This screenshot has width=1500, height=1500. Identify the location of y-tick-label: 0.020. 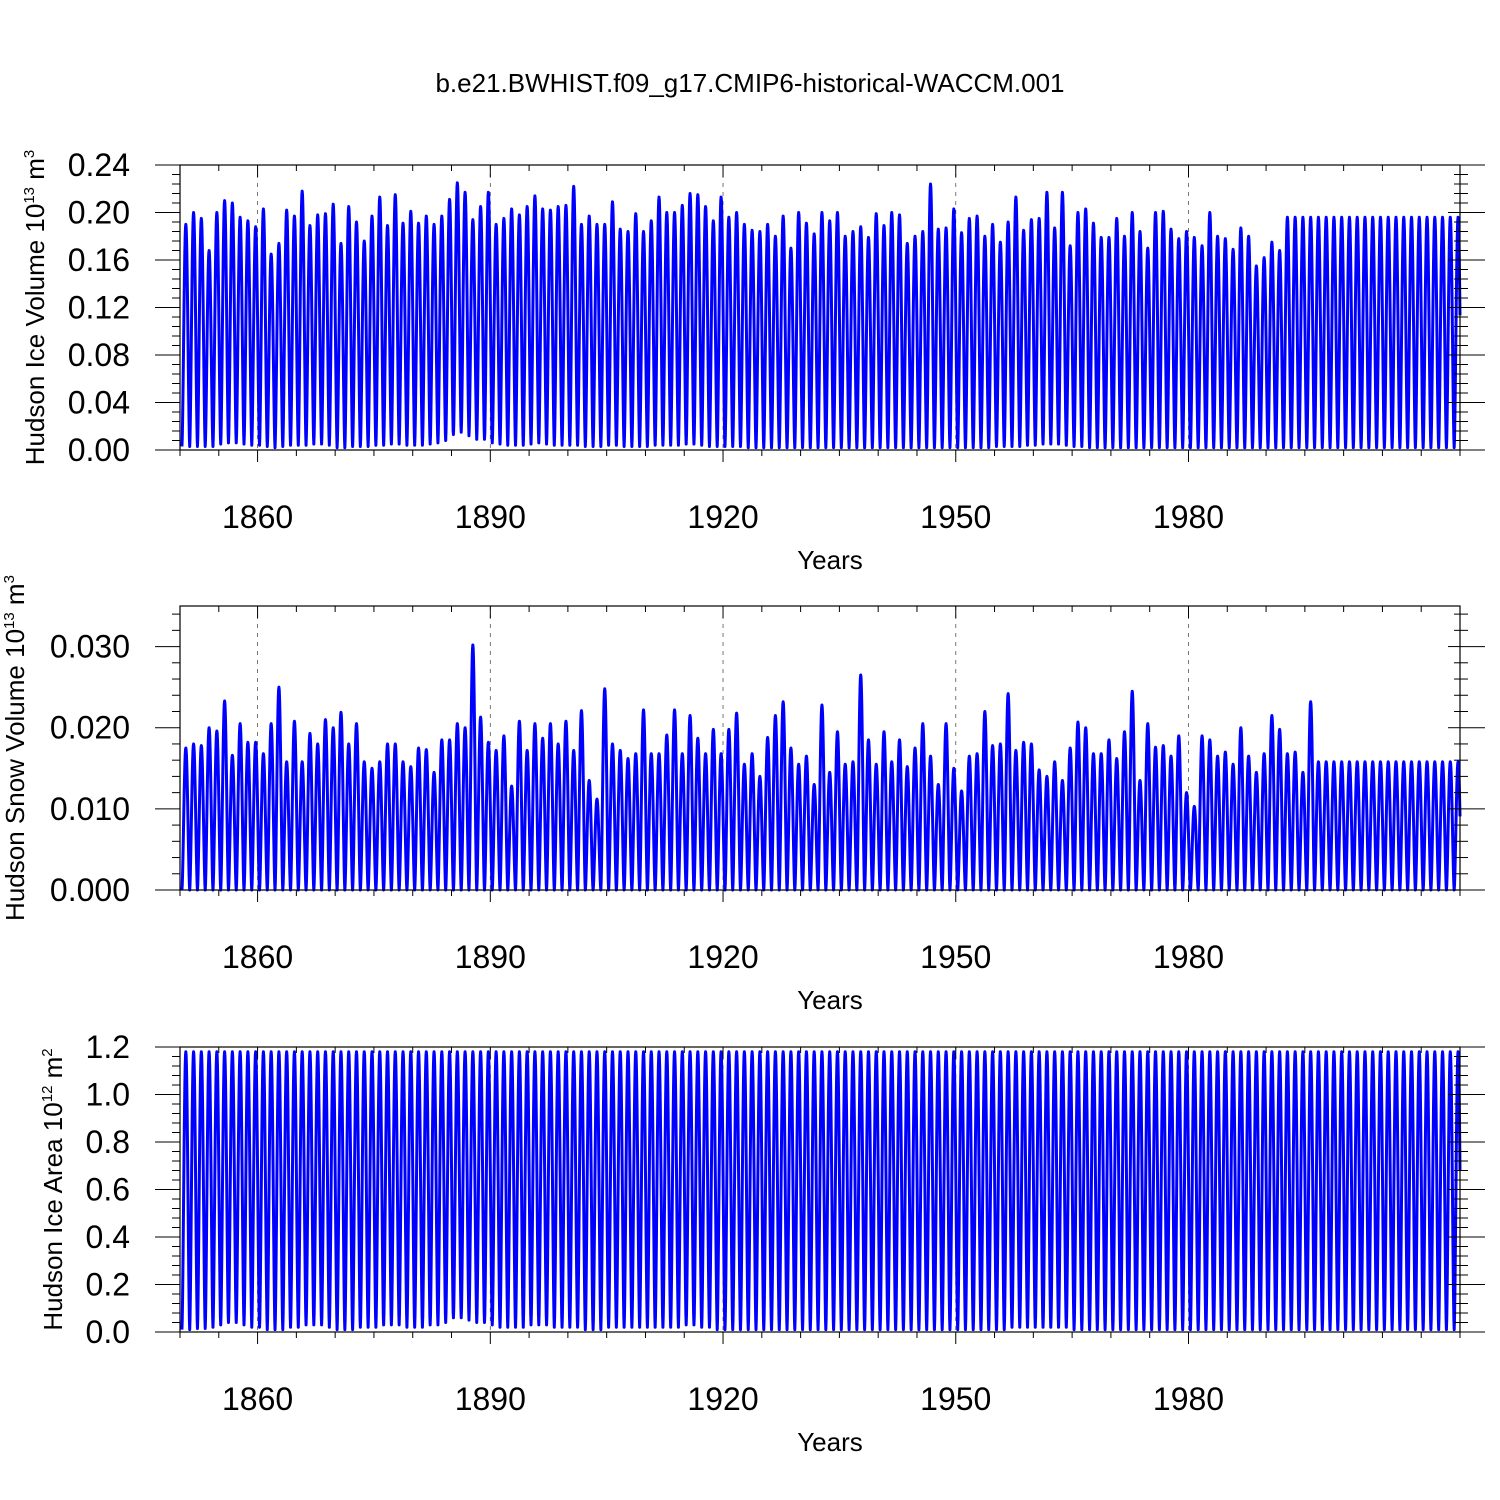
(90, 728).